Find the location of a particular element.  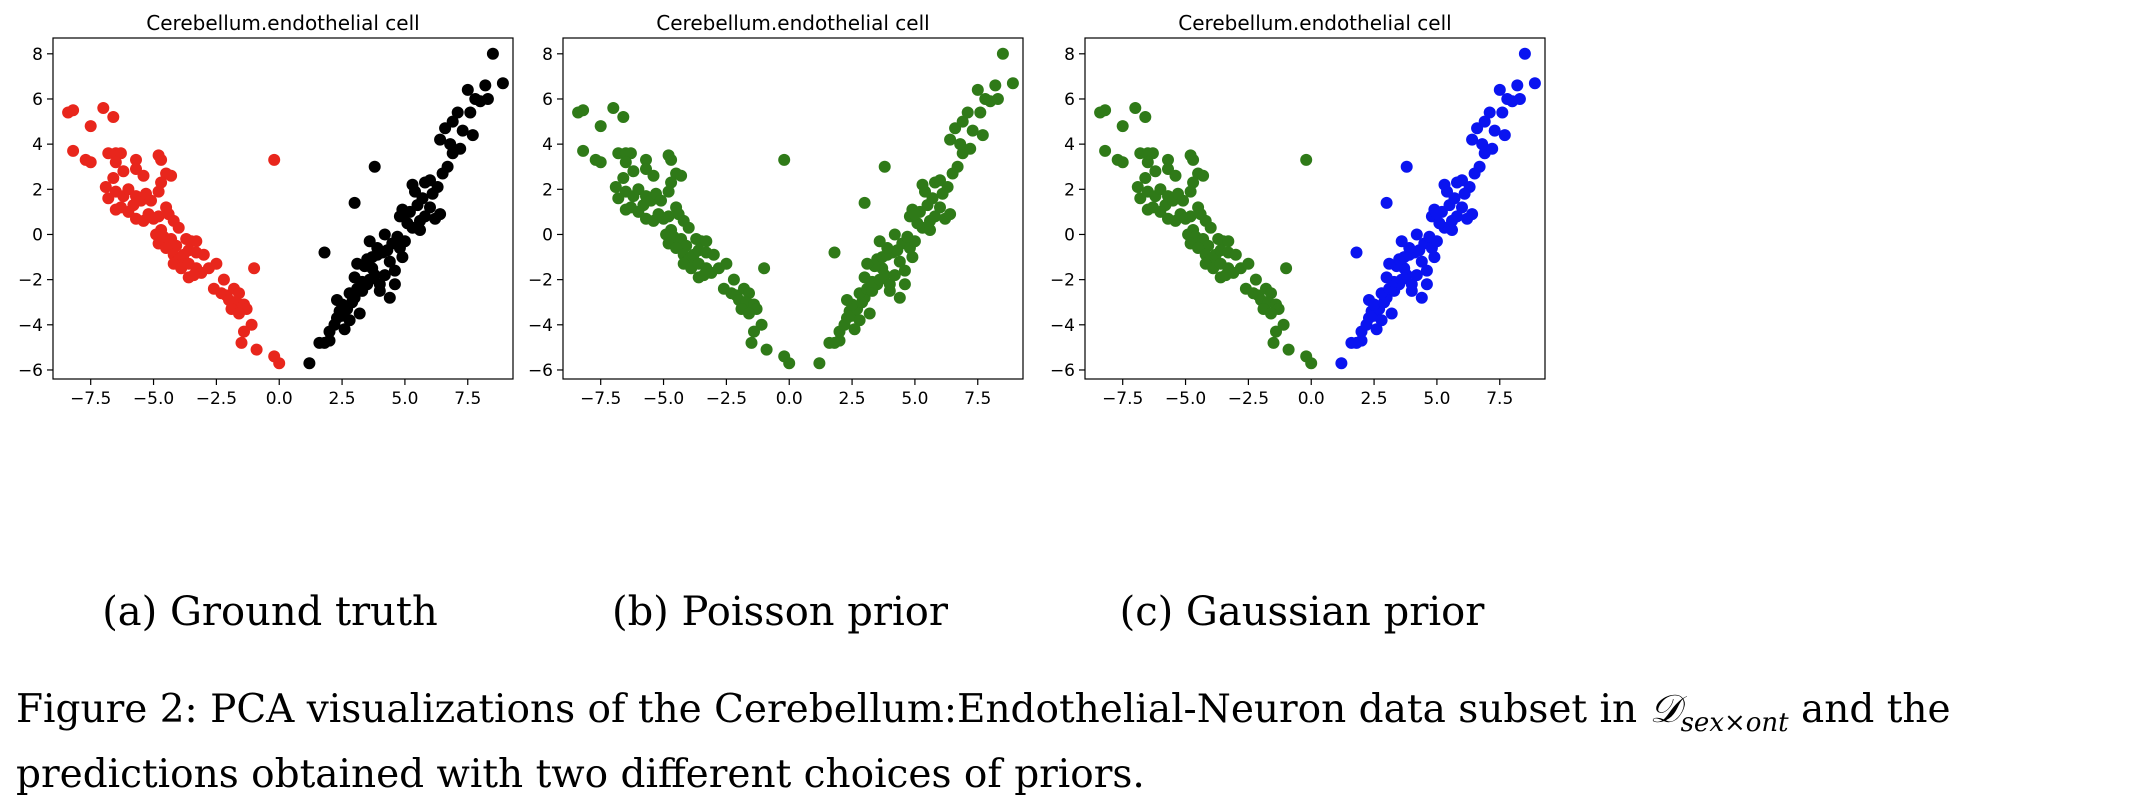

x-tick-label: 7.5 is located at coordinates (467, 399).